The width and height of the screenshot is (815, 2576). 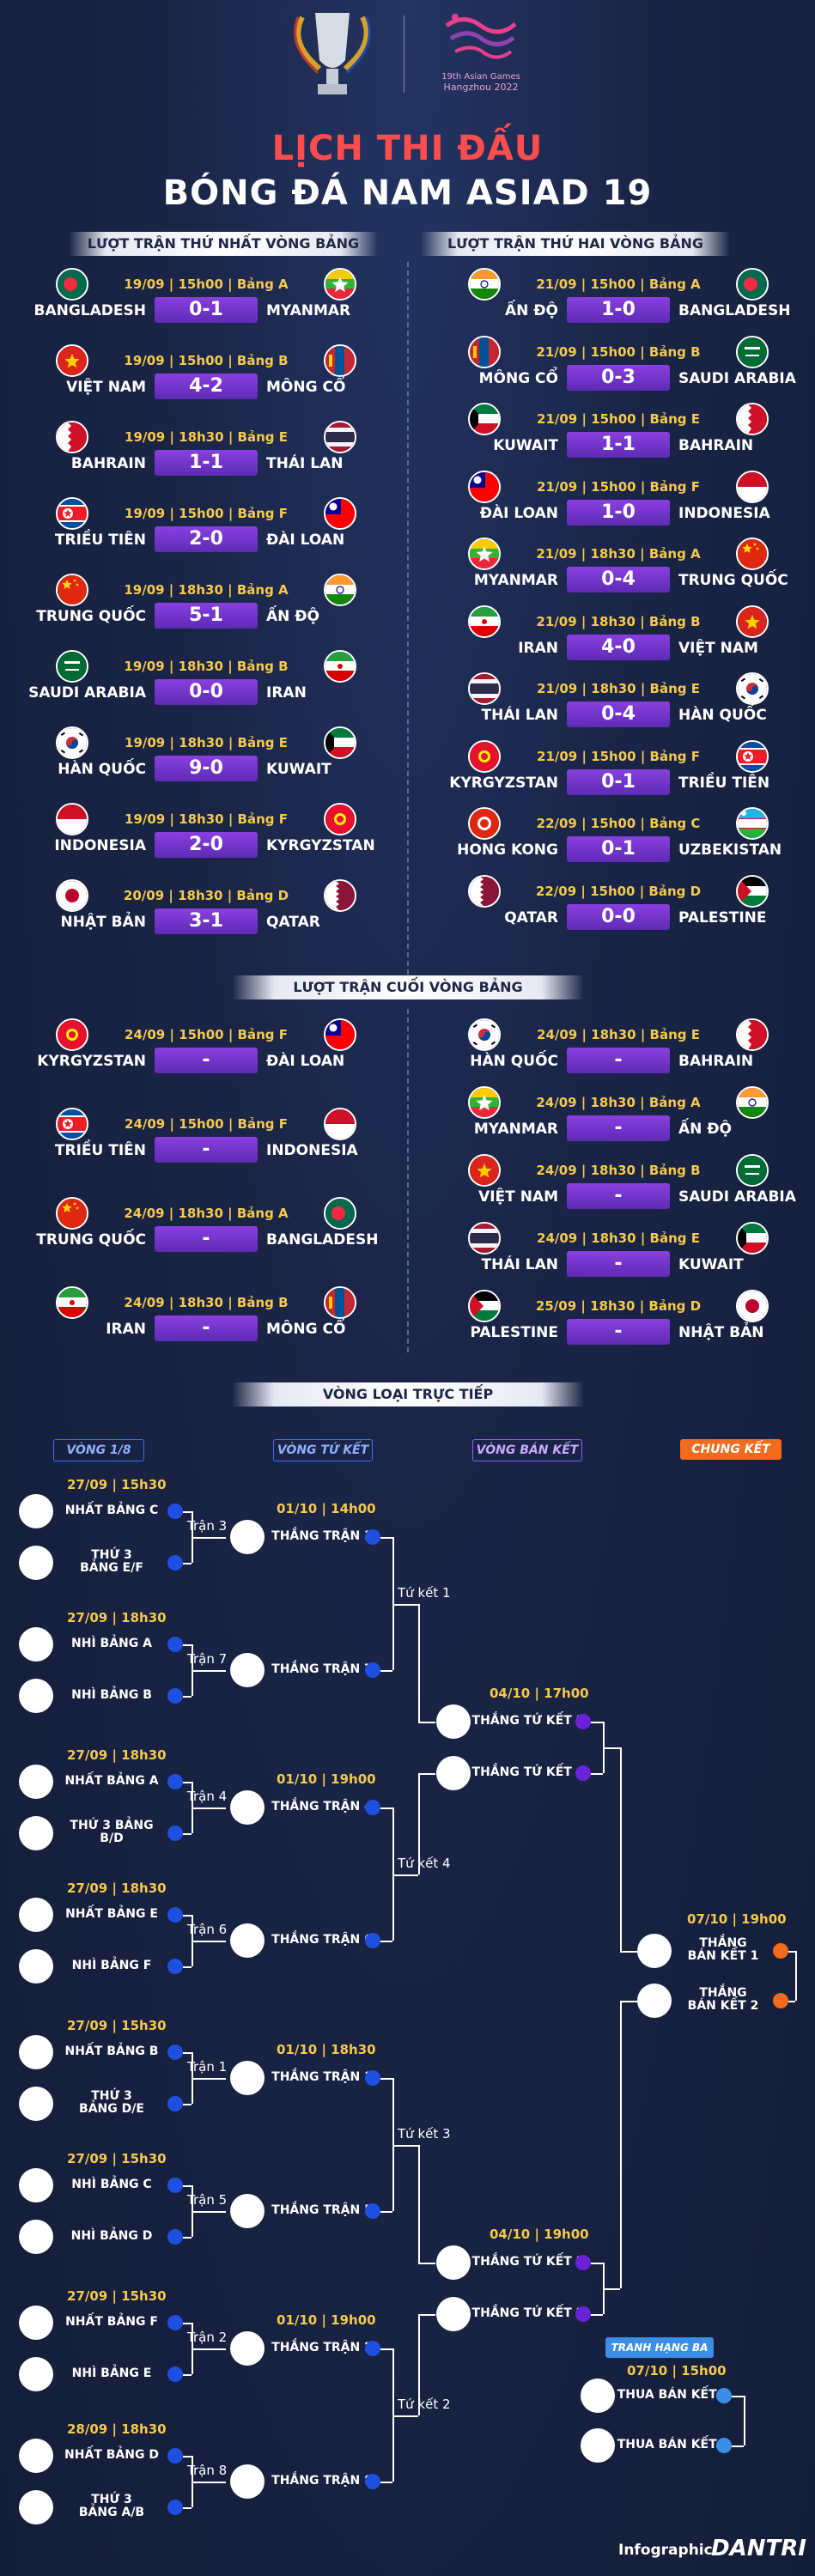 I want to click on round3-banner: LƯỢT TRẬN CUỐI VÒNG BẢNG, so click(x=408, y=987).